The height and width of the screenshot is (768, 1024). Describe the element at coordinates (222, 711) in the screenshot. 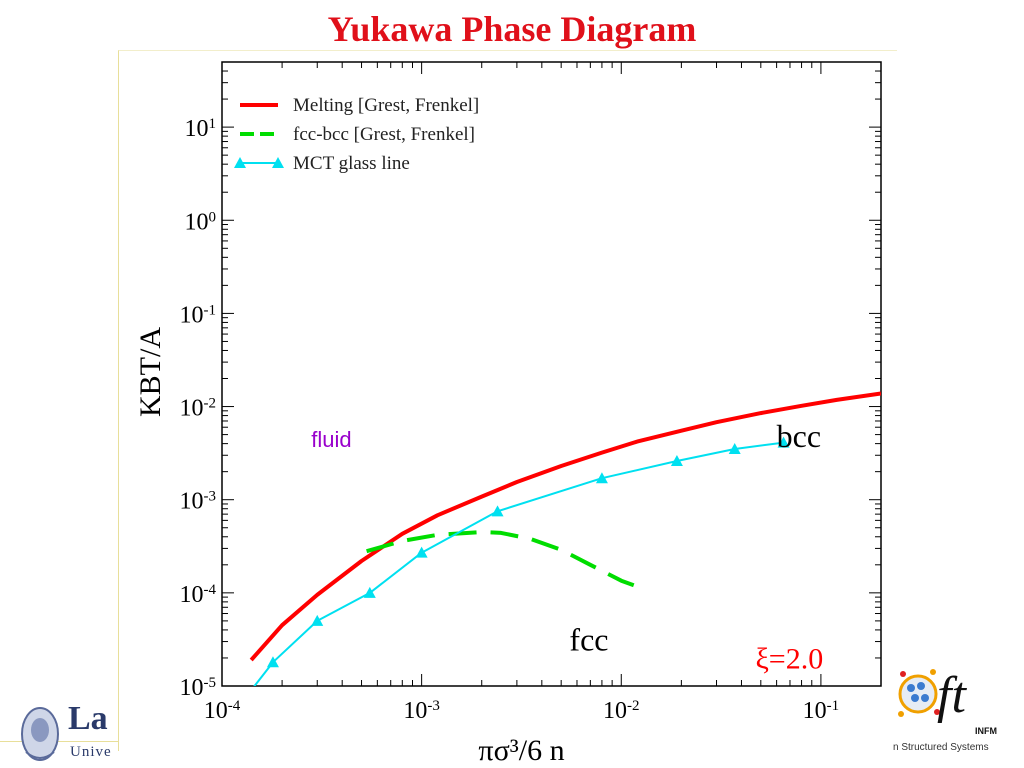

I see `x-tick-label: 10⁻⁴` at that location.